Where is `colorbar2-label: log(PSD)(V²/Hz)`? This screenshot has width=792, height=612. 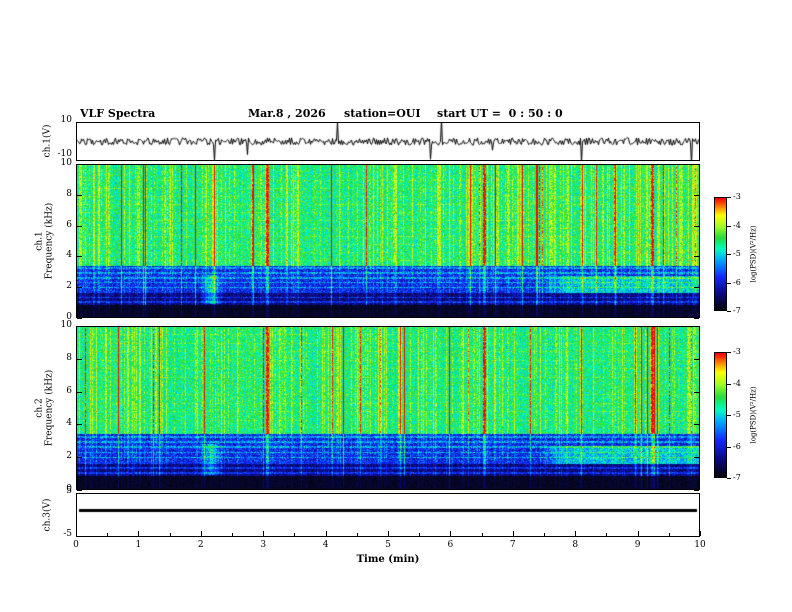
colorbar2-label: log(PSD)(V²/Hz) is located at coordinates (753, 415).